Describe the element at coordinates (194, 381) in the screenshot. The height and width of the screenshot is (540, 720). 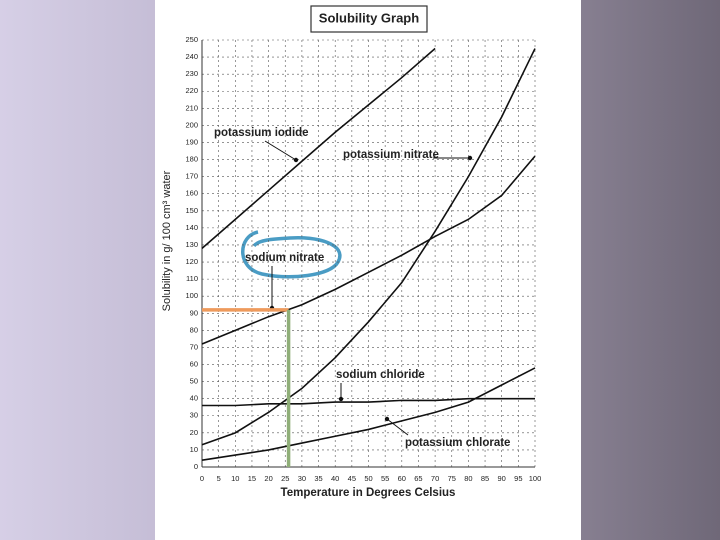
I see `y-tick-label: 50` at that location.